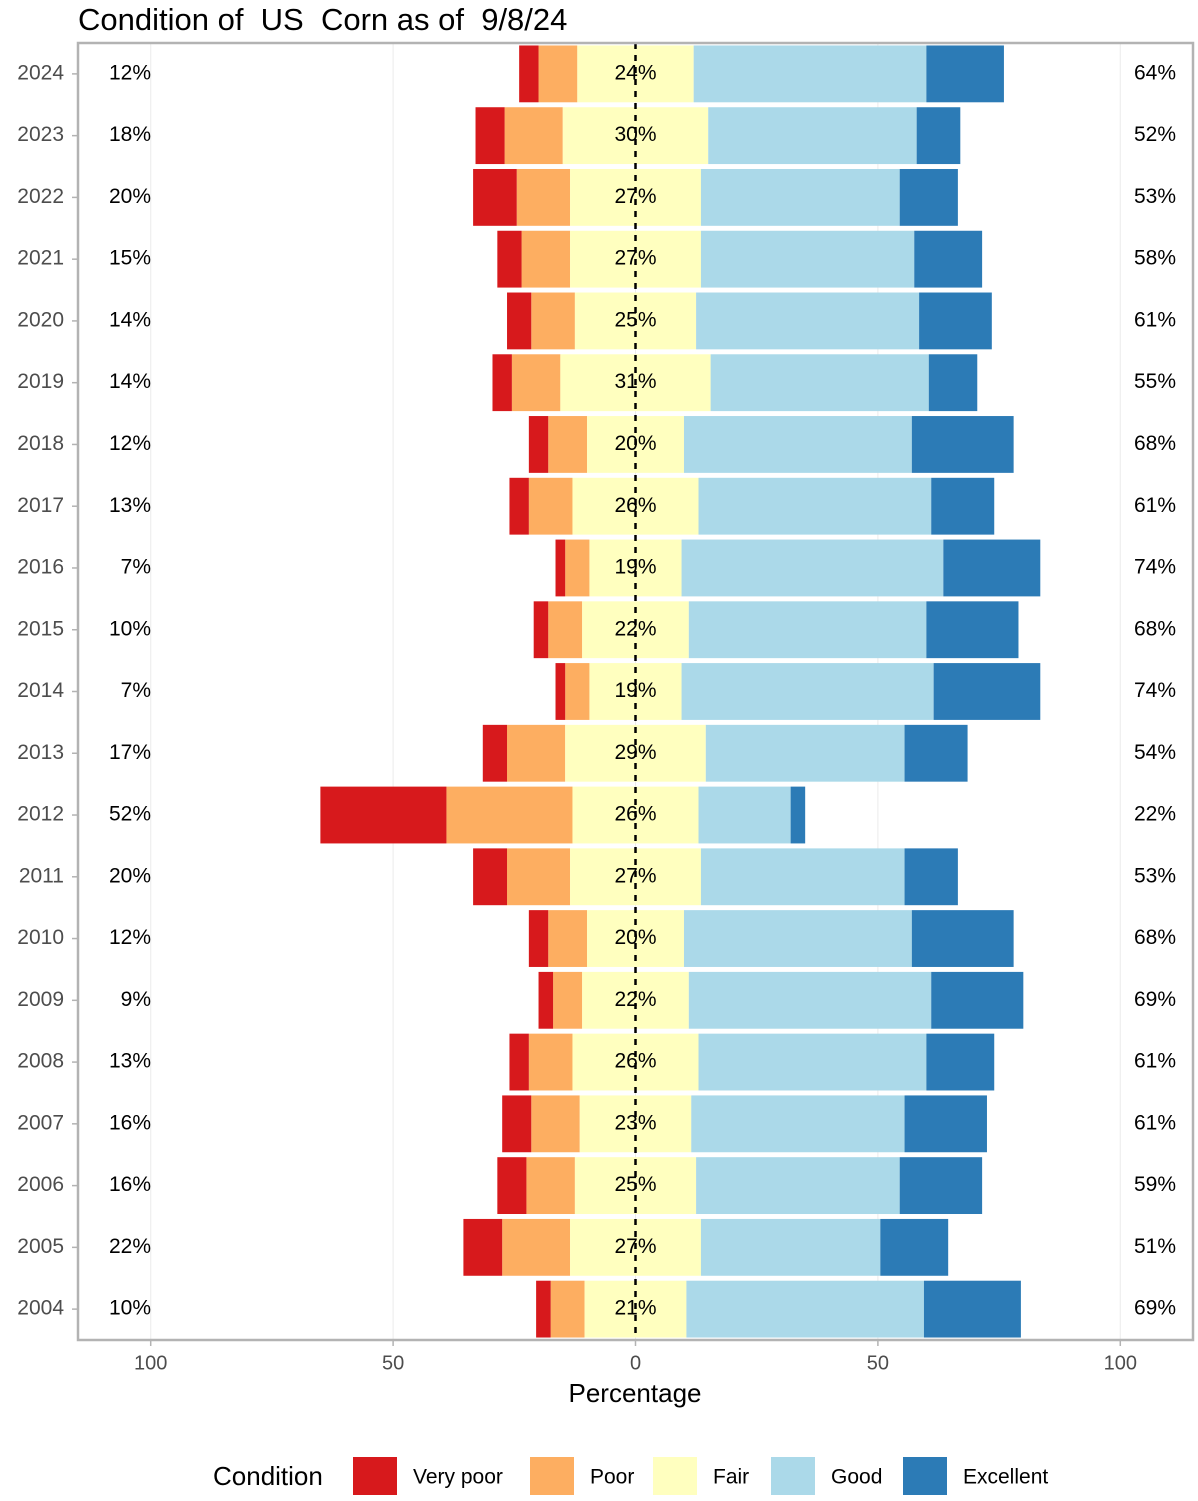 The height and width of the screenshot is (1501, 1198). What do you see at coordinates (1005, 1477) in the screenshot?
I see `legend-label: Excellent` at bounding box center [1005, 1477].